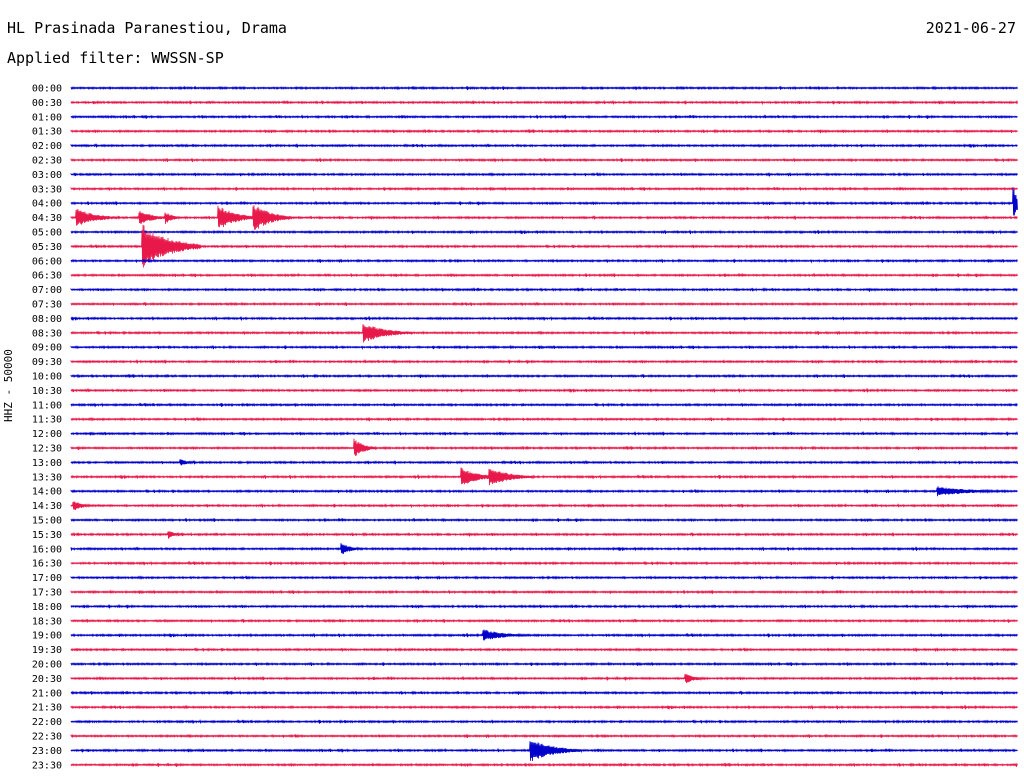 This screenshot has width=1024, height=780. I want to click on row-label-1530: 15:30, so click(47, 535).